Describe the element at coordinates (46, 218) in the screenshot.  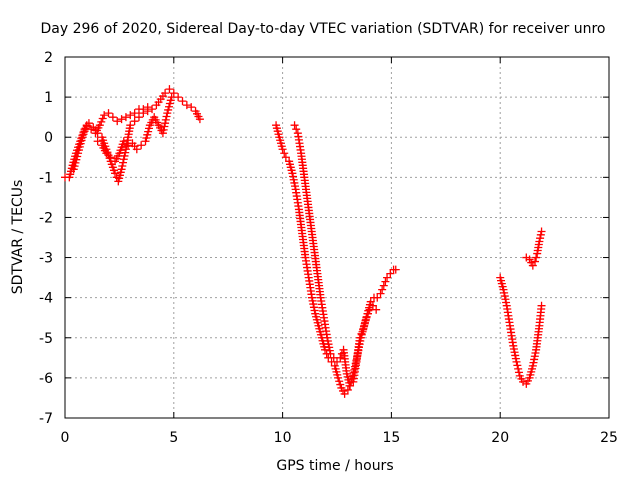
I see `y-tick-label: -2` at that location.